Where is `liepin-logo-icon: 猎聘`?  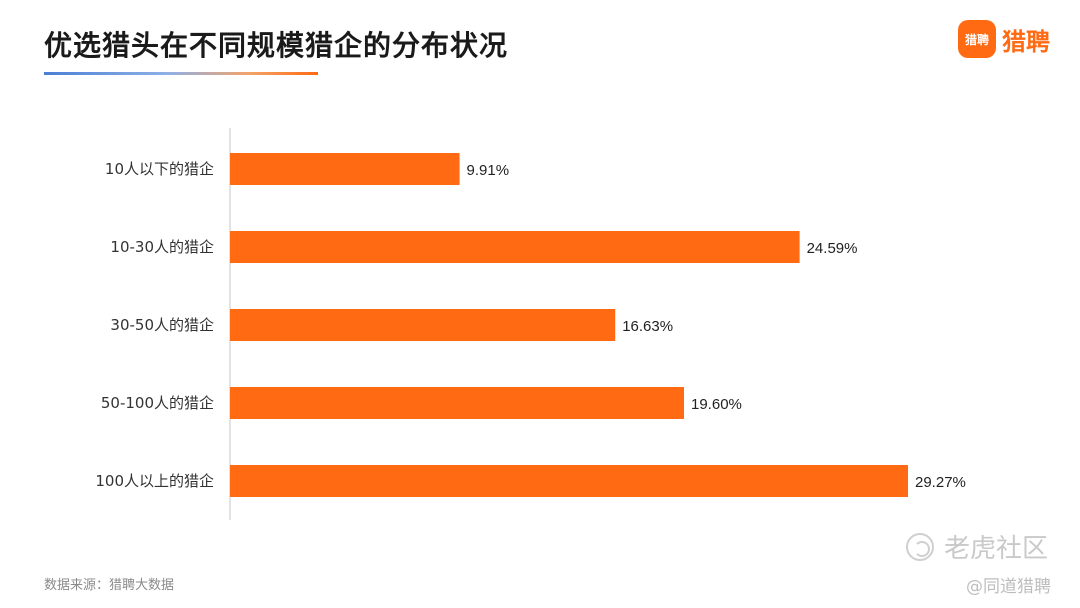 liepin-logo-icon: 猎聘 is located at coordinates (977, 39).